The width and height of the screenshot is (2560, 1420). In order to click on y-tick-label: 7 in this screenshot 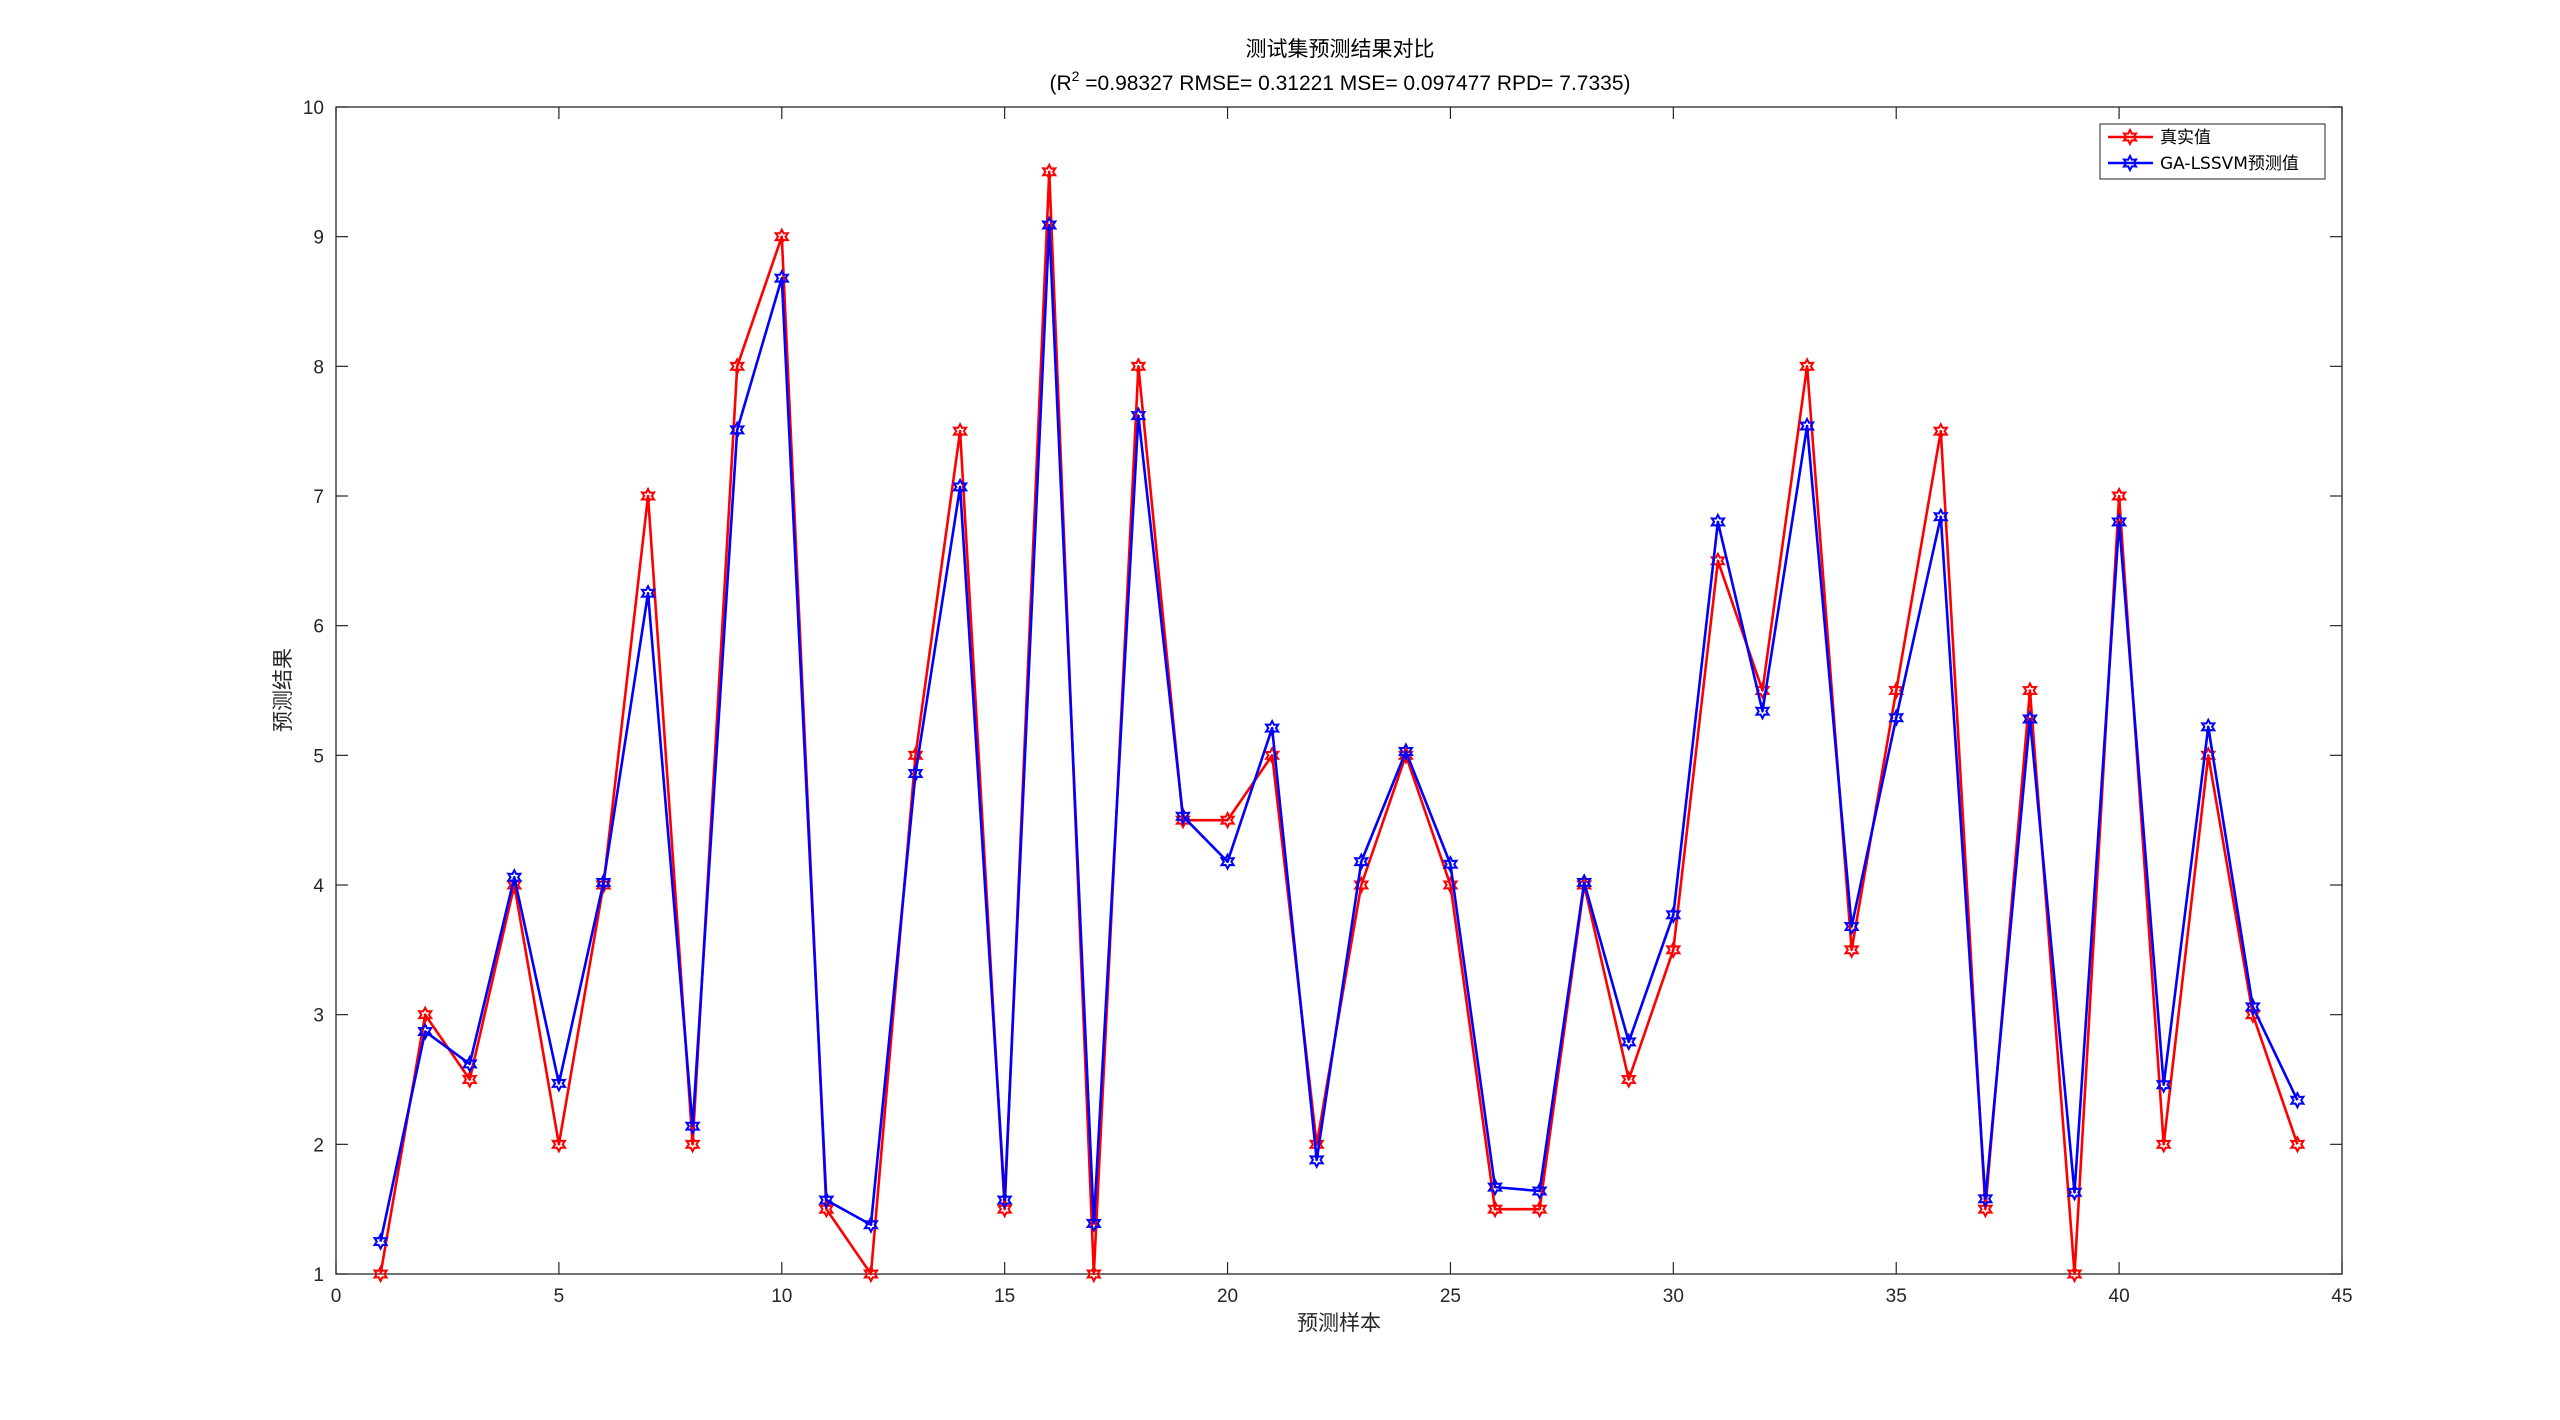, I will do `click(318, 497)`.